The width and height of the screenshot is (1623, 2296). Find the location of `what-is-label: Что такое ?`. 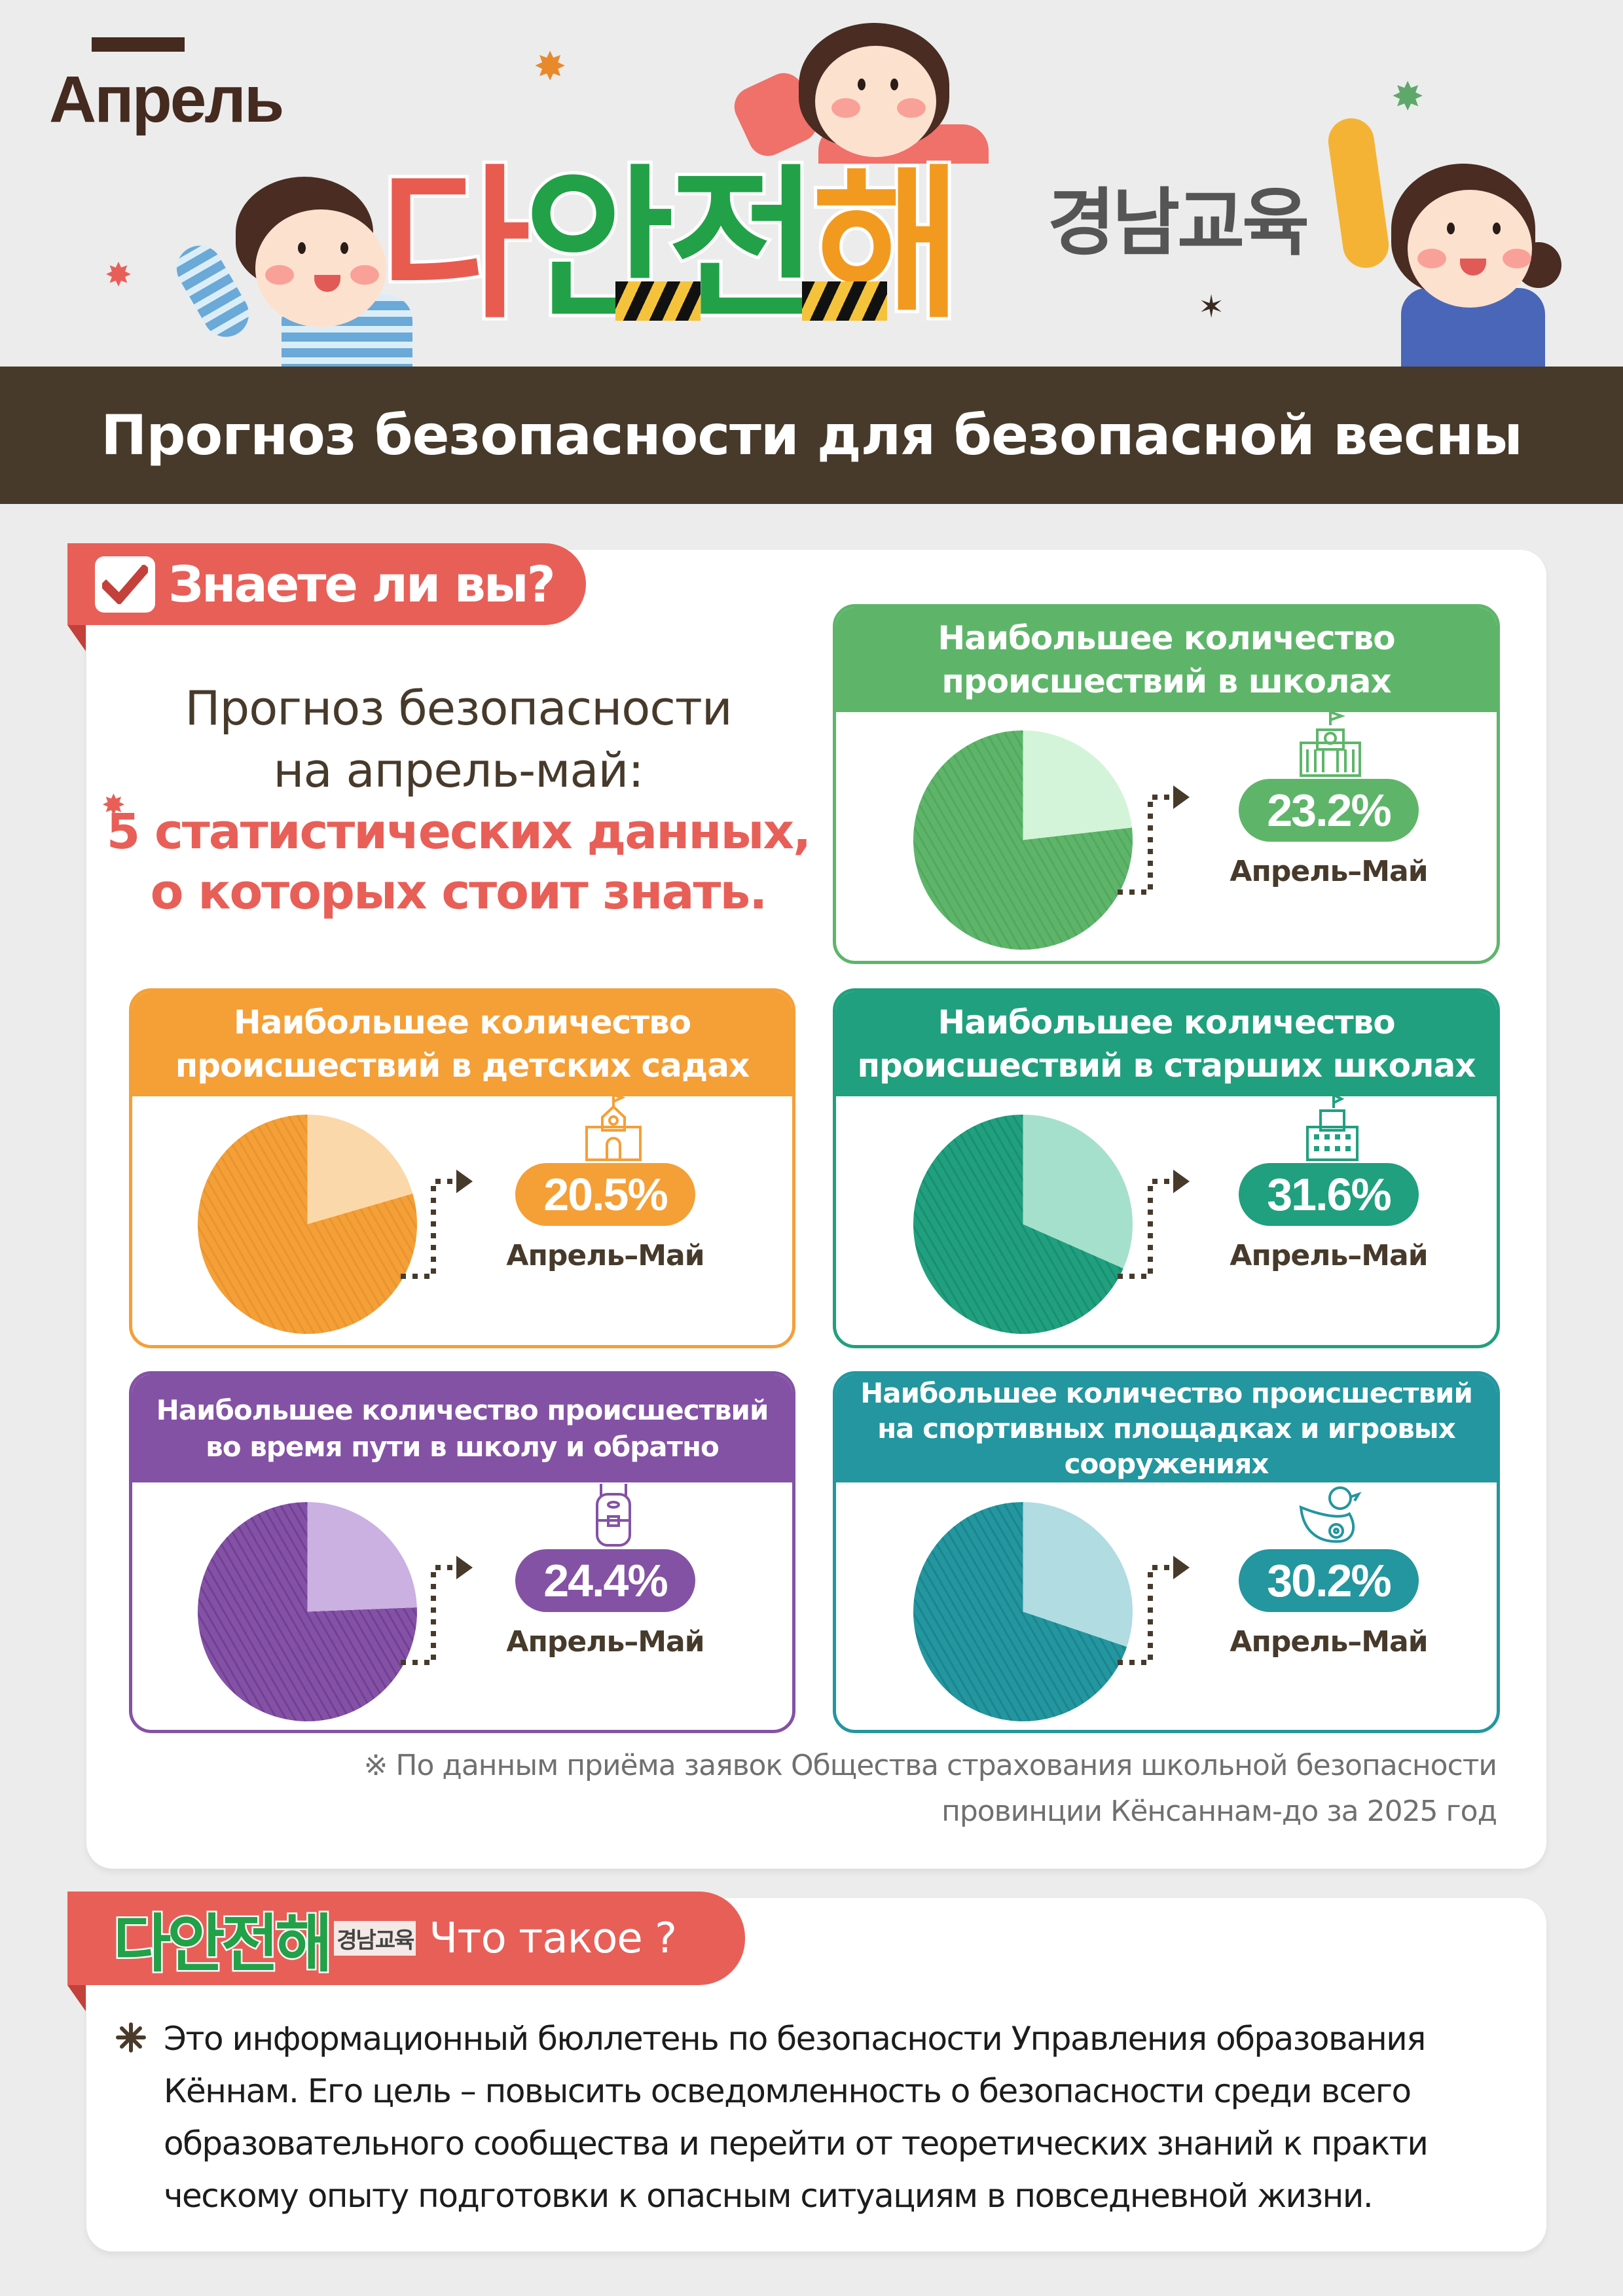

what-is-label: Что такое ? is located at coordinates (553, 1938).